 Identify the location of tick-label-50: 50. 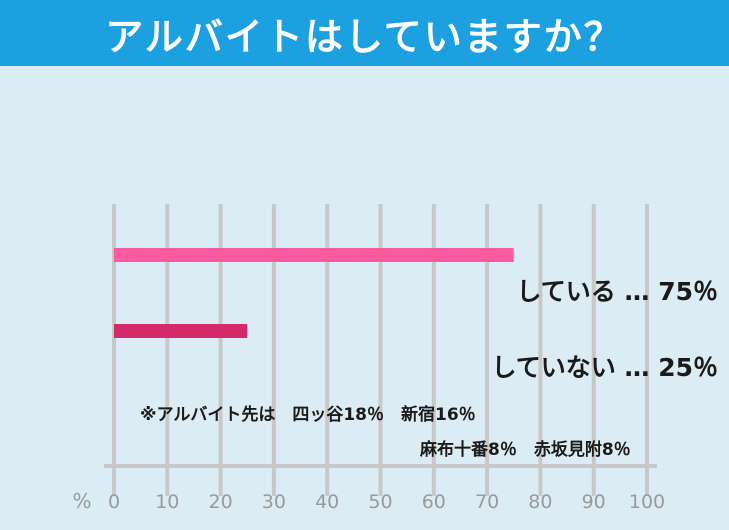
(380, 502).